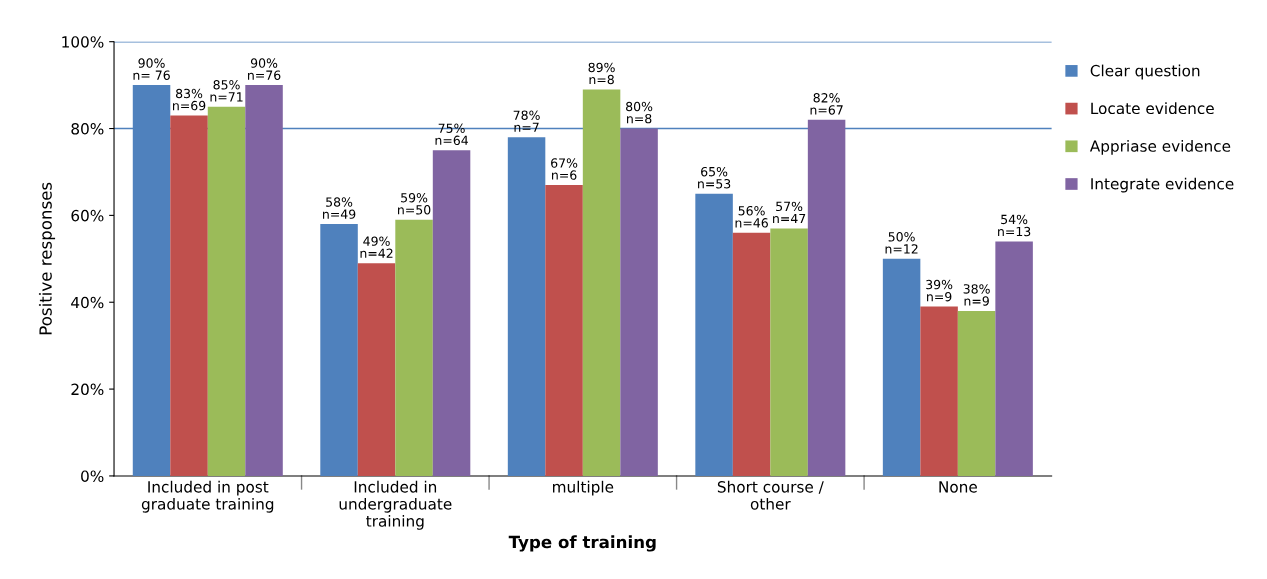 This screenshot has height=579, width=1267. What do you see at coordinates (901, 243) in the screenshot?
I see `data-label: 50% n=12` at bounding box center [901, 243].